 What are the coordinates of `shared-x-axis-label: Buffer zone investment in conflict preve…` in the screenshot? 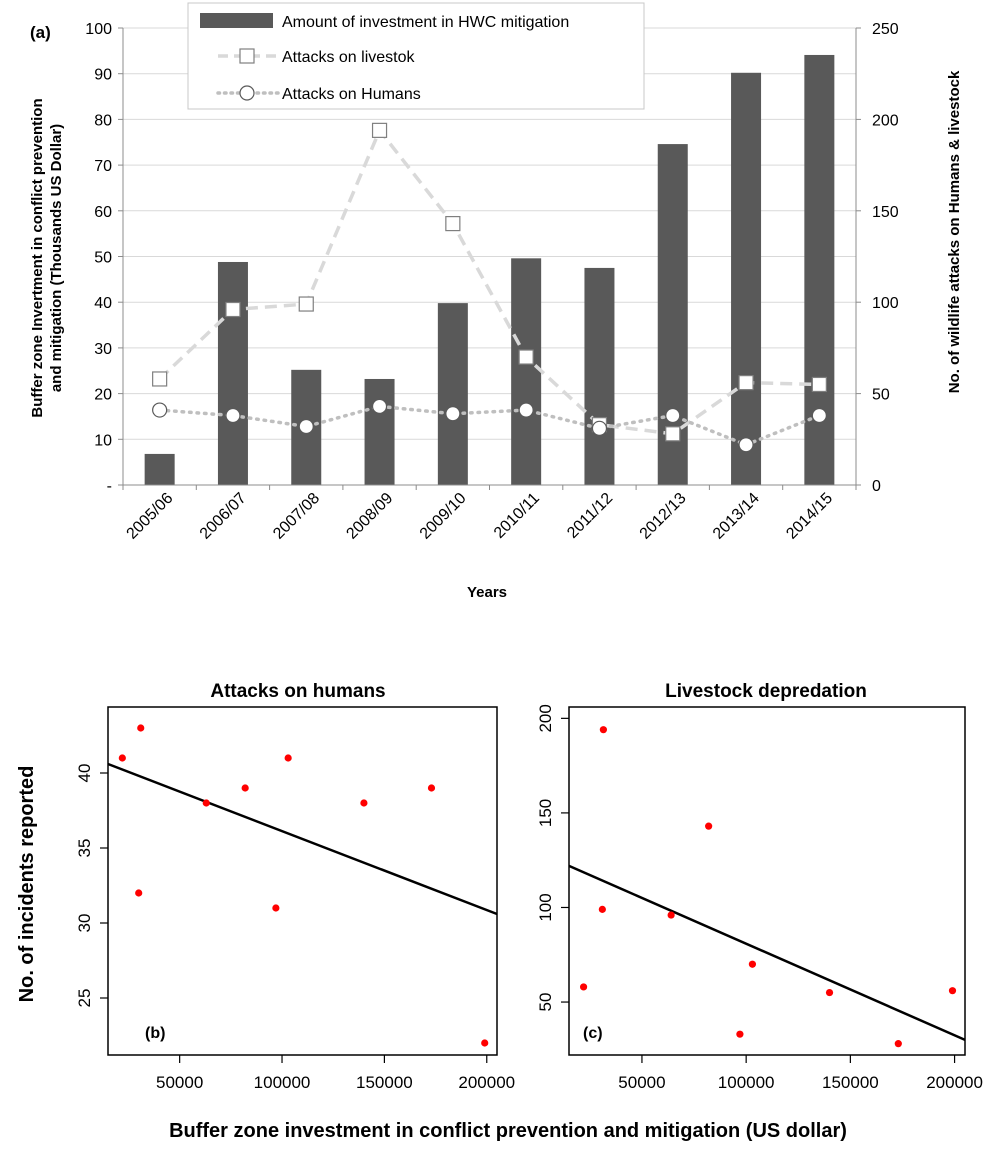 It's located at (508, 1131).